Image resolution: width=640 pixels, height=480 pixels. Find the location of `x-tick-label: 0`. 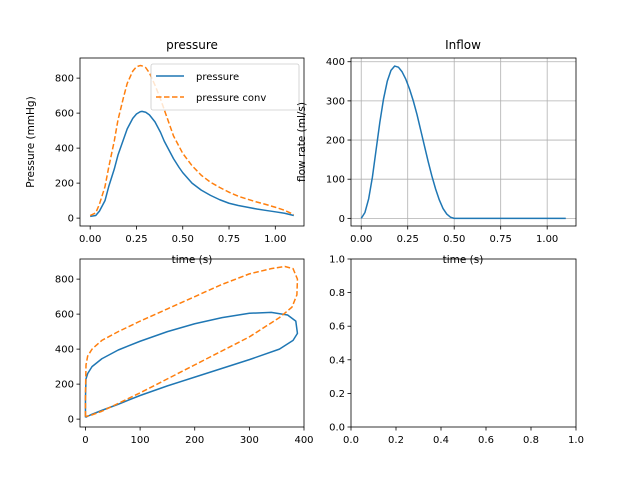

x-tick-label: 0 is located at coordinates (85, 440).